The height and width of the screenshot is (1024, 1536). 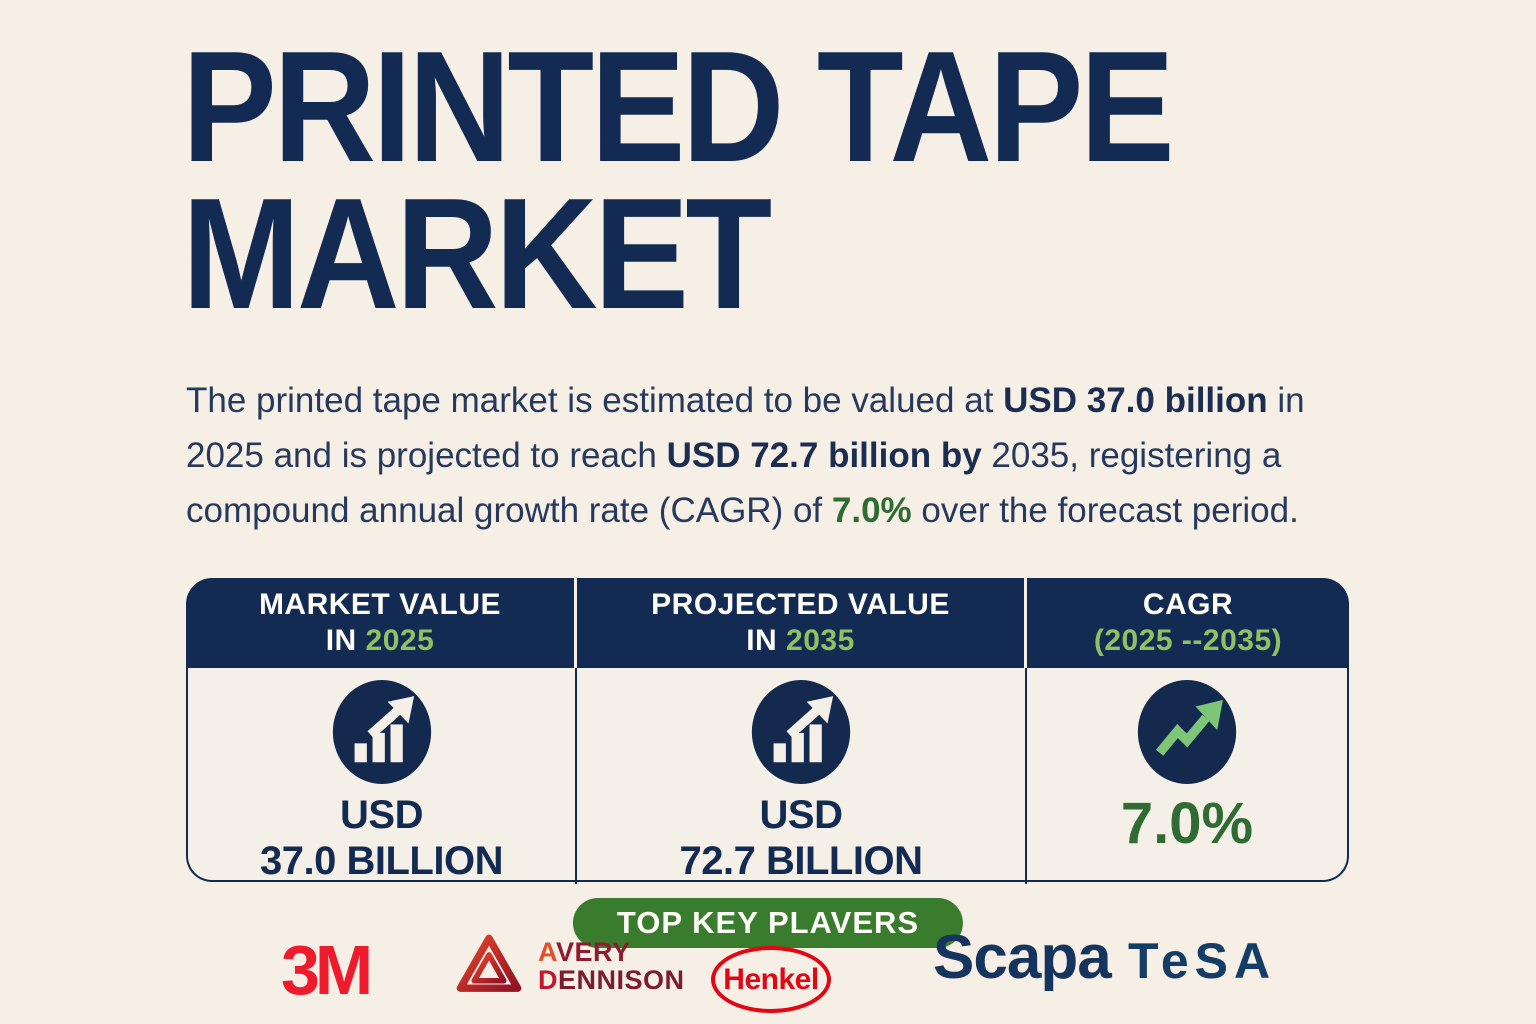 I want to click on cagr-value: 7.0%, so click(x=1187, y=823).